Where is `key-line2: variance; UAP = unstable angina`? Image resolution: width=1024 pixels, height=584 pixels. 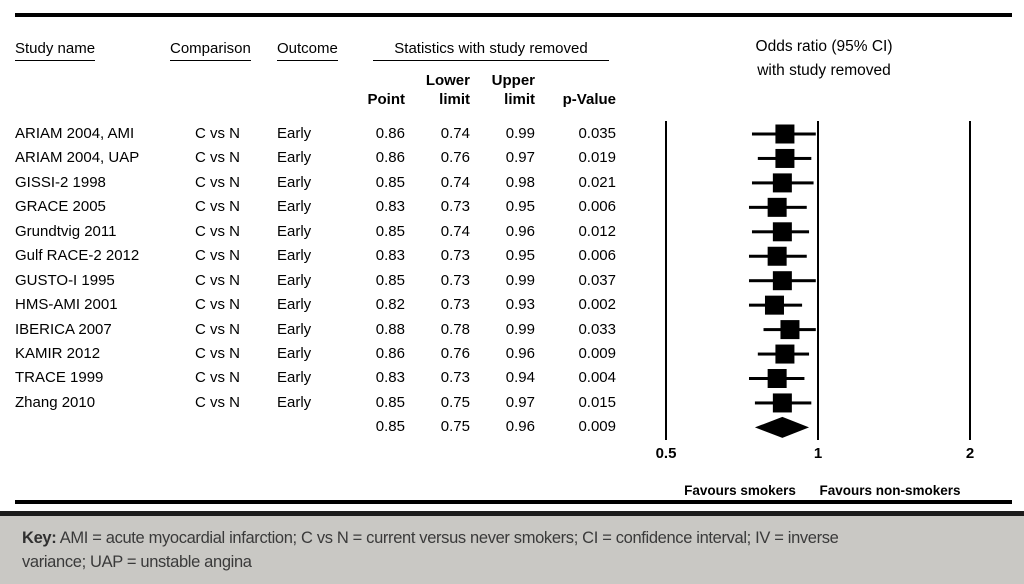
key-line2: variance; UAP = unstable angina is located at coordinates (137, 562).